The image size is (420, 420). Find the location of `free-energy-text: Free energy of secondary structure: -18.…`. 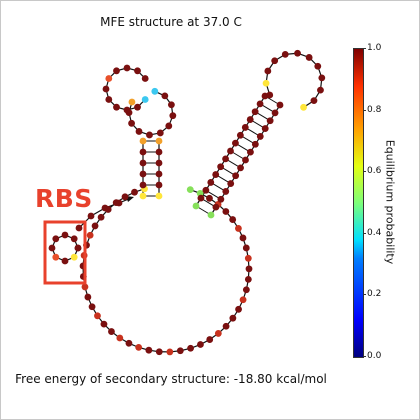

free-energy-text: Free energy of secondary structure: -18.… is located at coordinates (171, 379).